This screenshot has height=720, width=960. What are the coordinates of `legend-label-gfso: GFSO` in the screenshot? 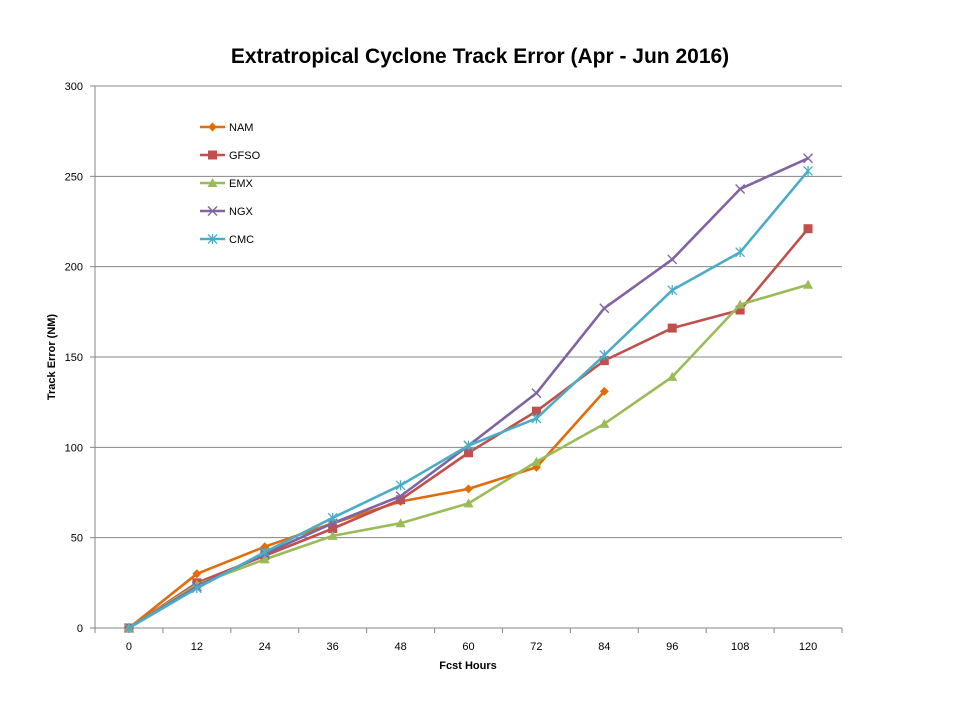 It's located at (245, 156).